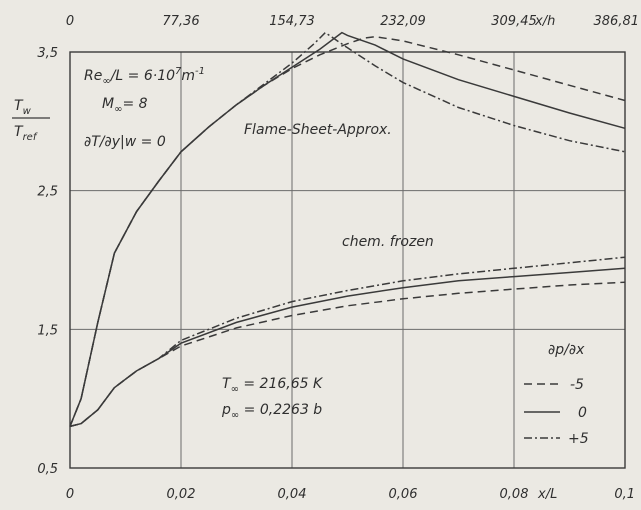  Describe the element at coordinates (70, 21) in the screenshot. I see `top-tick-label: 0` at that location.